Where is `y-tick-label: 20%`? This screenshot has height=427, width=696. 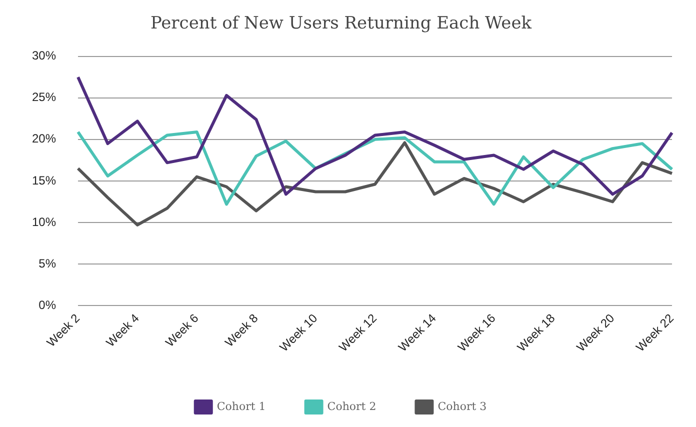 y-tick-label: 20% is located at coordinates (44, 139).